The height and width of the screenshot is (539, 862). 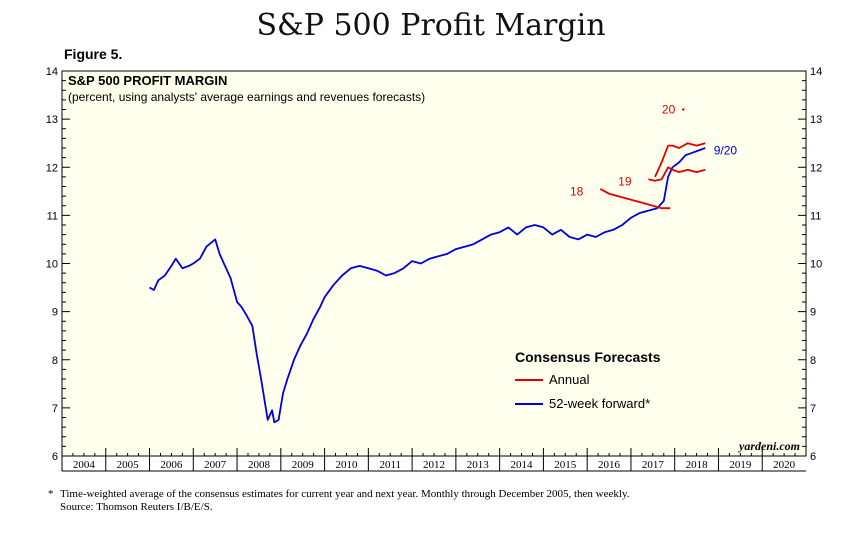 What do you see at coordinates (171, 465) in the screenshot?
I see `x-tick-label: 2006` at bounding box center [171, 465].